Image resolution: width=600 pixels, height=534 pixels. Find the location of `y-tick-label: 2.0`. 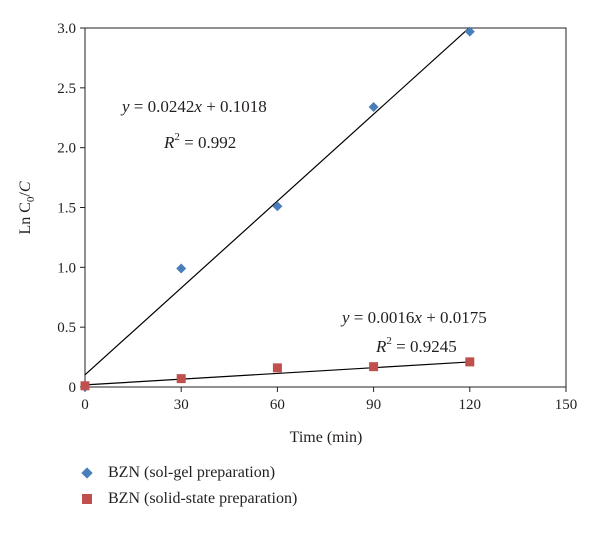

y-tick-label: 2.0 is located at coordinates (66, 149).